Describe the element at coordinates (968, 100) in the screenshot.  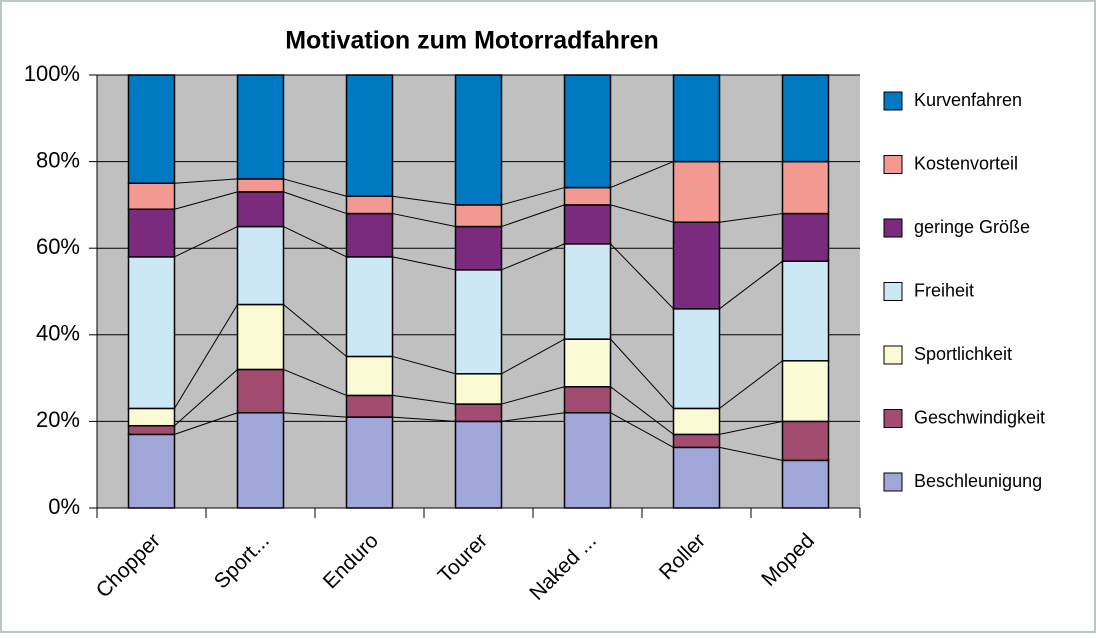
I see `legend-label: Kurvenfahren` at that location.